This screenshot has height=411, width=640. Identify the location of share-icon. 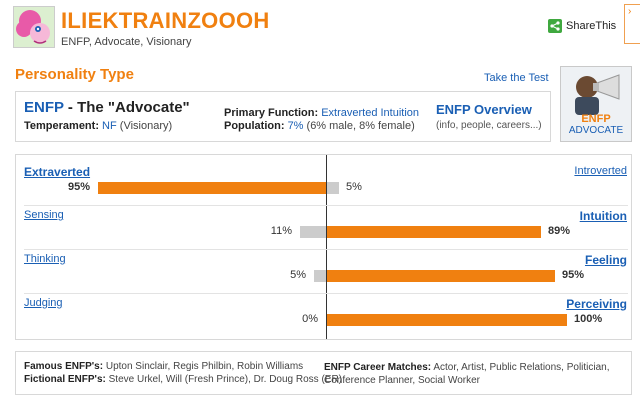
(555, 26).